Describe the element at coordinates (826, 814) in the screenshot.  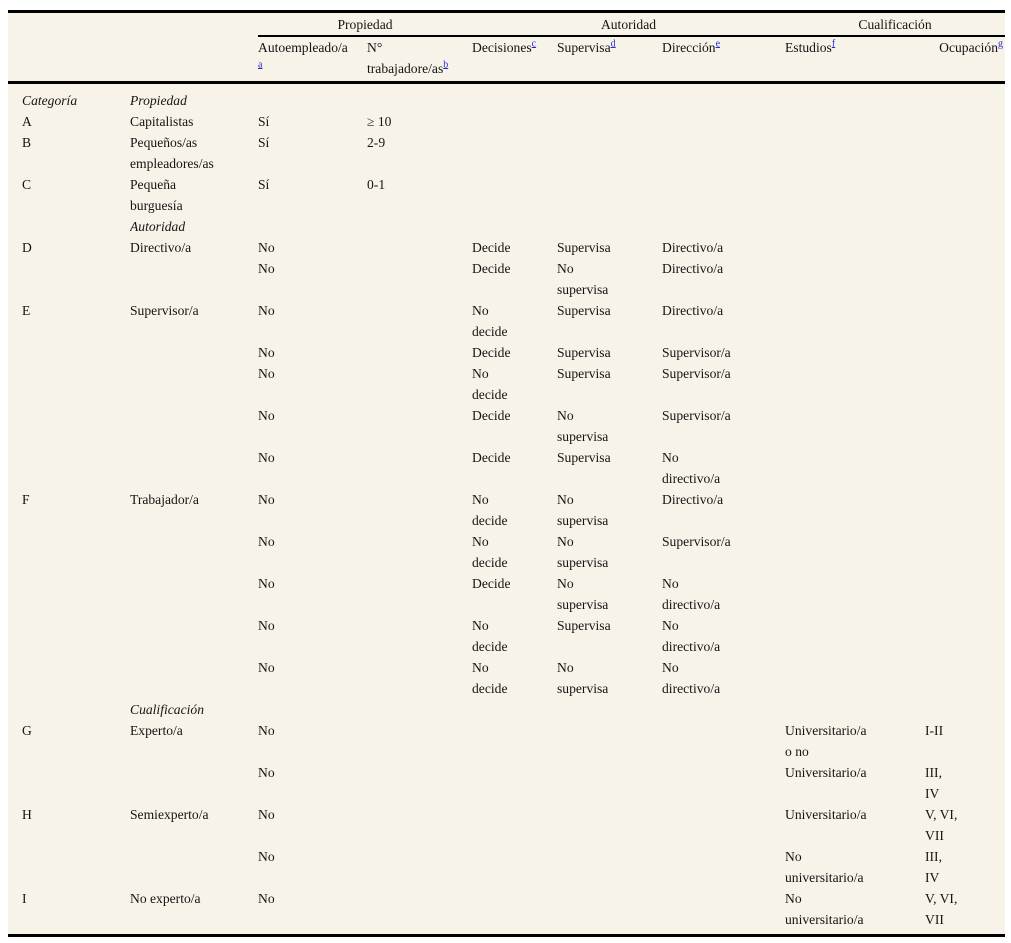
I see `table-cell: Universitario/a` at that location.